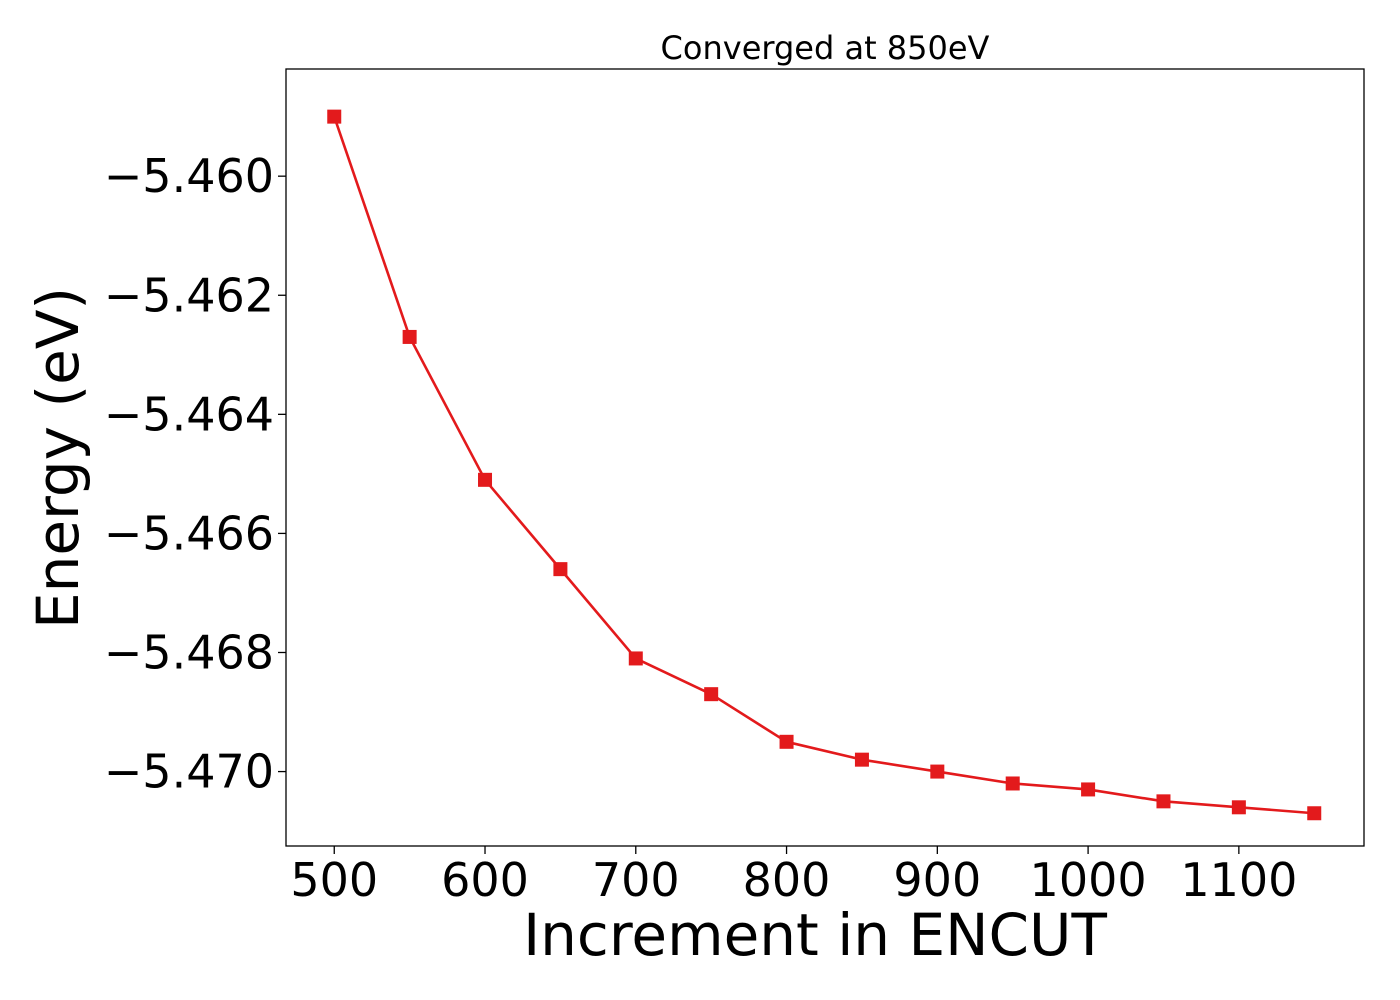  What do you see at coordinates (825, 48) in the screenshot?
I see `chart-title: Converged at 850eV` at bounding box center [825, 48].